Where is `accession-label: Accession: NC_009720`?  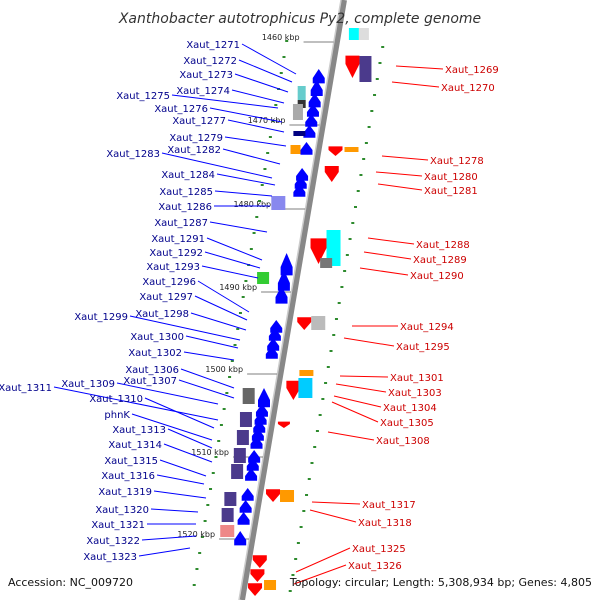
accession-label: Accession: NC_009720 is located at coordinates (70, 582).